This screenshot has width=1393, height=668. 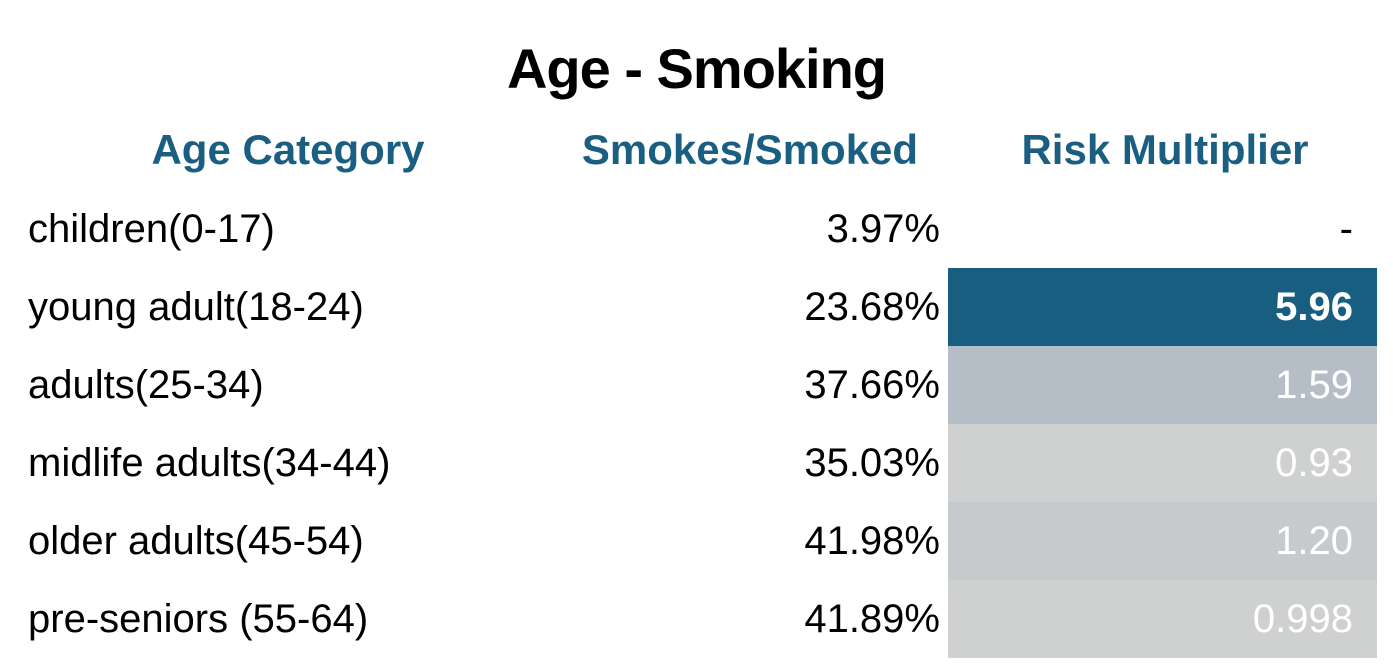 What do you see at coordinates (1162, 619) in the screenshot?
I see `risk-multiplier-cell: 0.998` at bounding box center [1162, 619].